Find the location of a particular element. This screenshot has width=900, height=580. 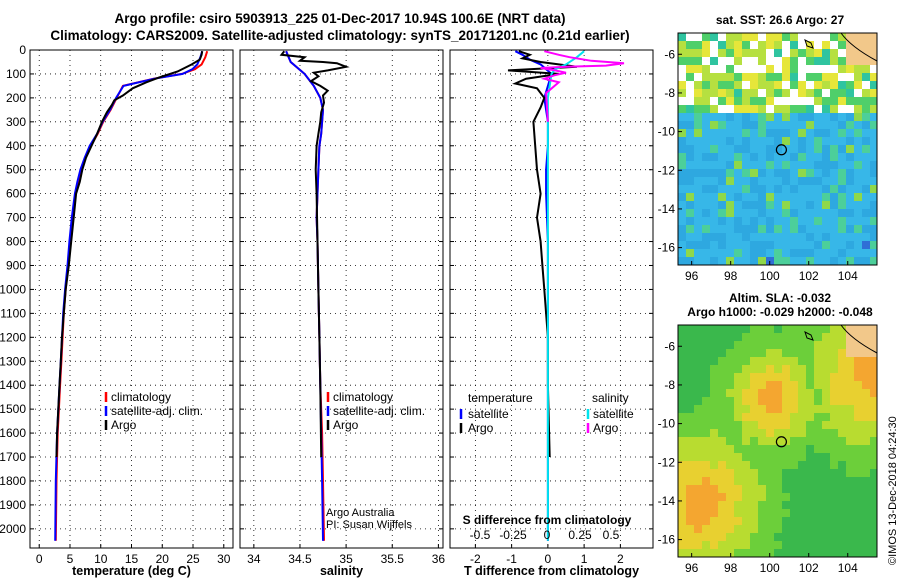

diff-secondary-tick-label: -0.5 is located at coordinates (480, 535).